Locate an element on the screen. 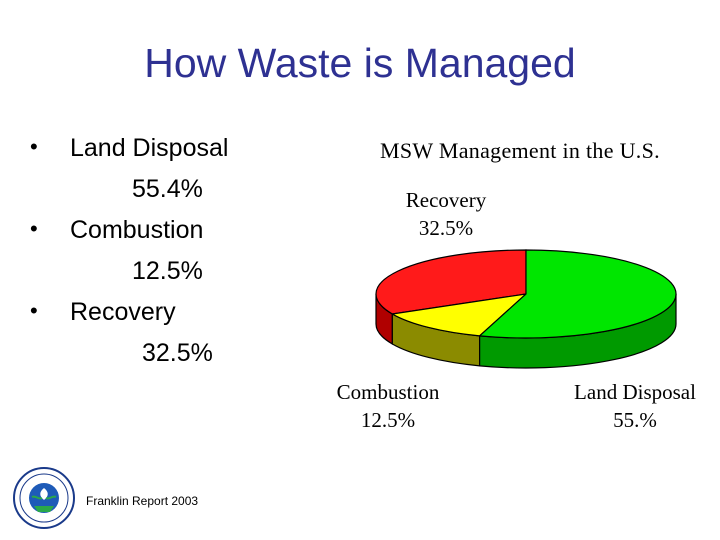 The height and width of the screenshot is (540, 720). pie-slice-land-disposal is located at coordinates (577, 294).